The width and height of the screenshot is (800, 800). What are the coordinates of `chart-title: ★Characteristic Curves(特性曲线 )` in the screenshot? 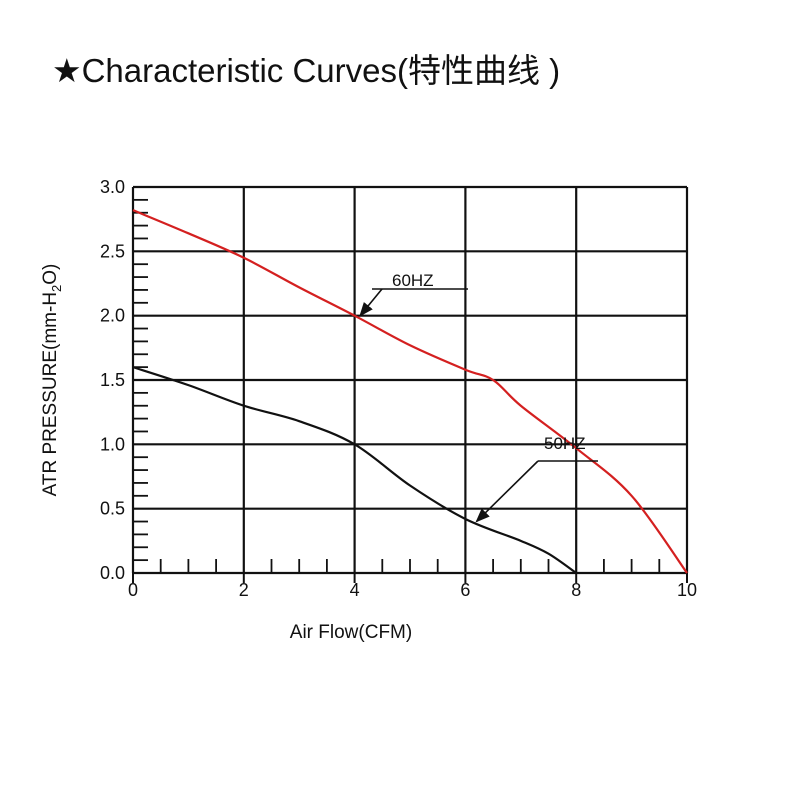 It's located at (306, 70).